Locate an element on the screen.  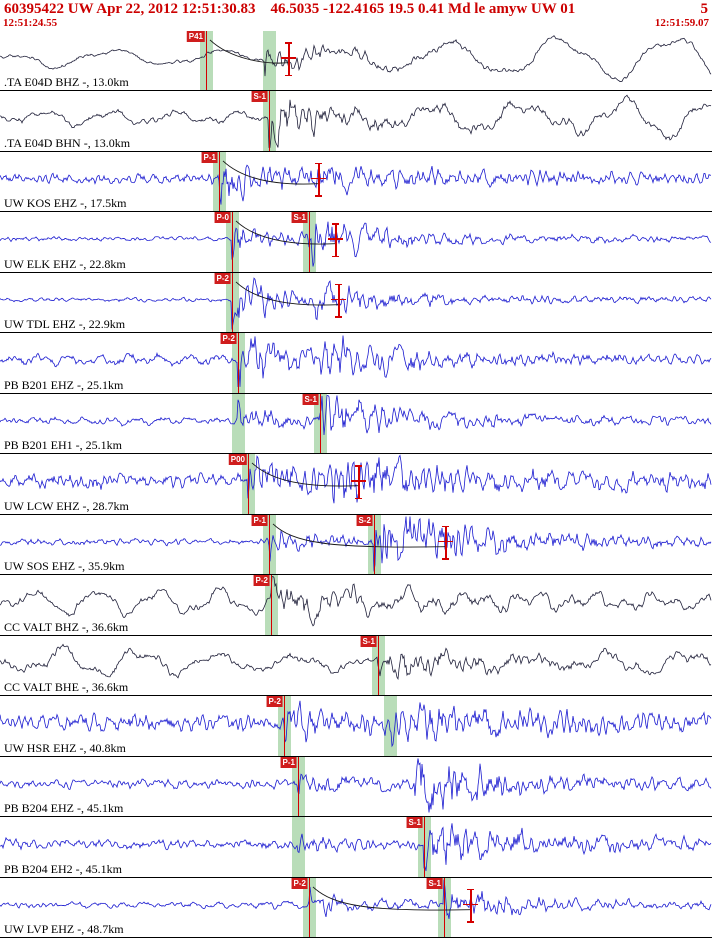
trace-panel: P-2 PB B201 EHZ -, 25.1km is located at coordinates (356, 363).